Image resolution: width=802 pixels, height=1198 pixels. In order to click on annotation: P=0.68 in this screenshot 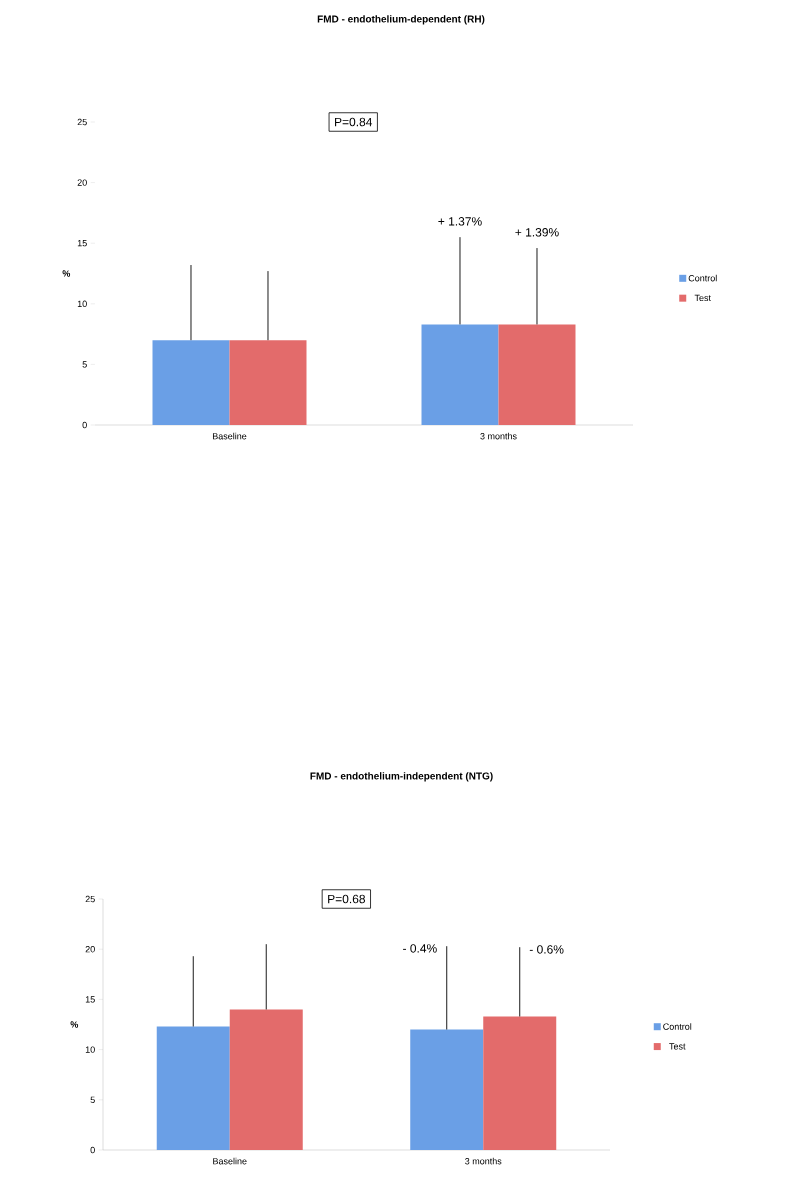, I will do `click(347, 899)`.